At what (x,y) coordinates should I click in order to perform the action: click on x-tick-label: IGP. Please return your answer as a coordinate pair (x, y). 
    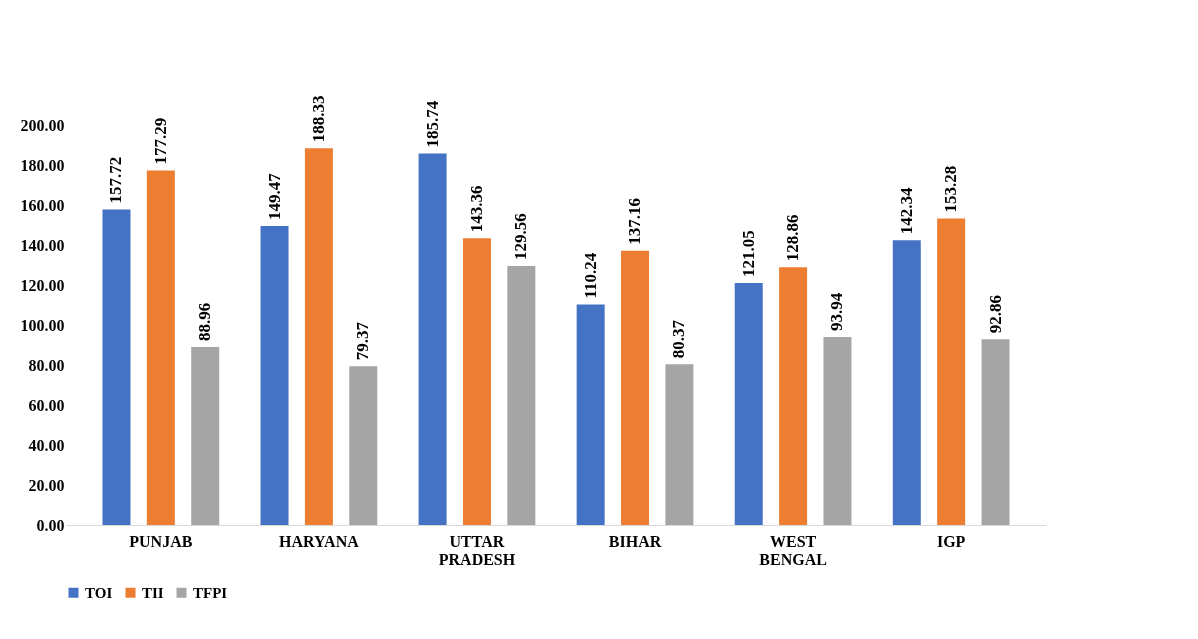
    Looking at the image, I should click on (951, 541).